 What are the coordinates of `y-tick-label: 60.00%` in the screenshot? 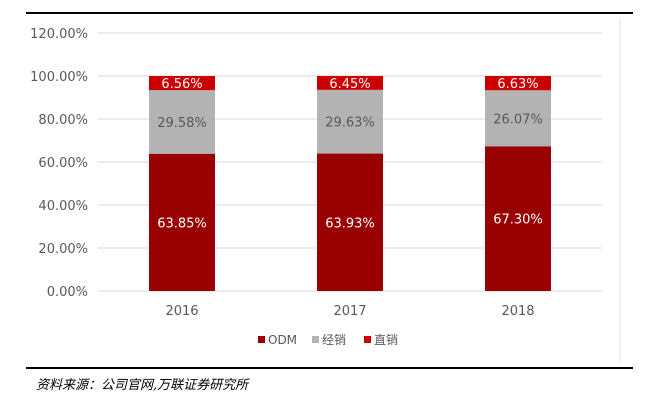 It's located at (63, 163).